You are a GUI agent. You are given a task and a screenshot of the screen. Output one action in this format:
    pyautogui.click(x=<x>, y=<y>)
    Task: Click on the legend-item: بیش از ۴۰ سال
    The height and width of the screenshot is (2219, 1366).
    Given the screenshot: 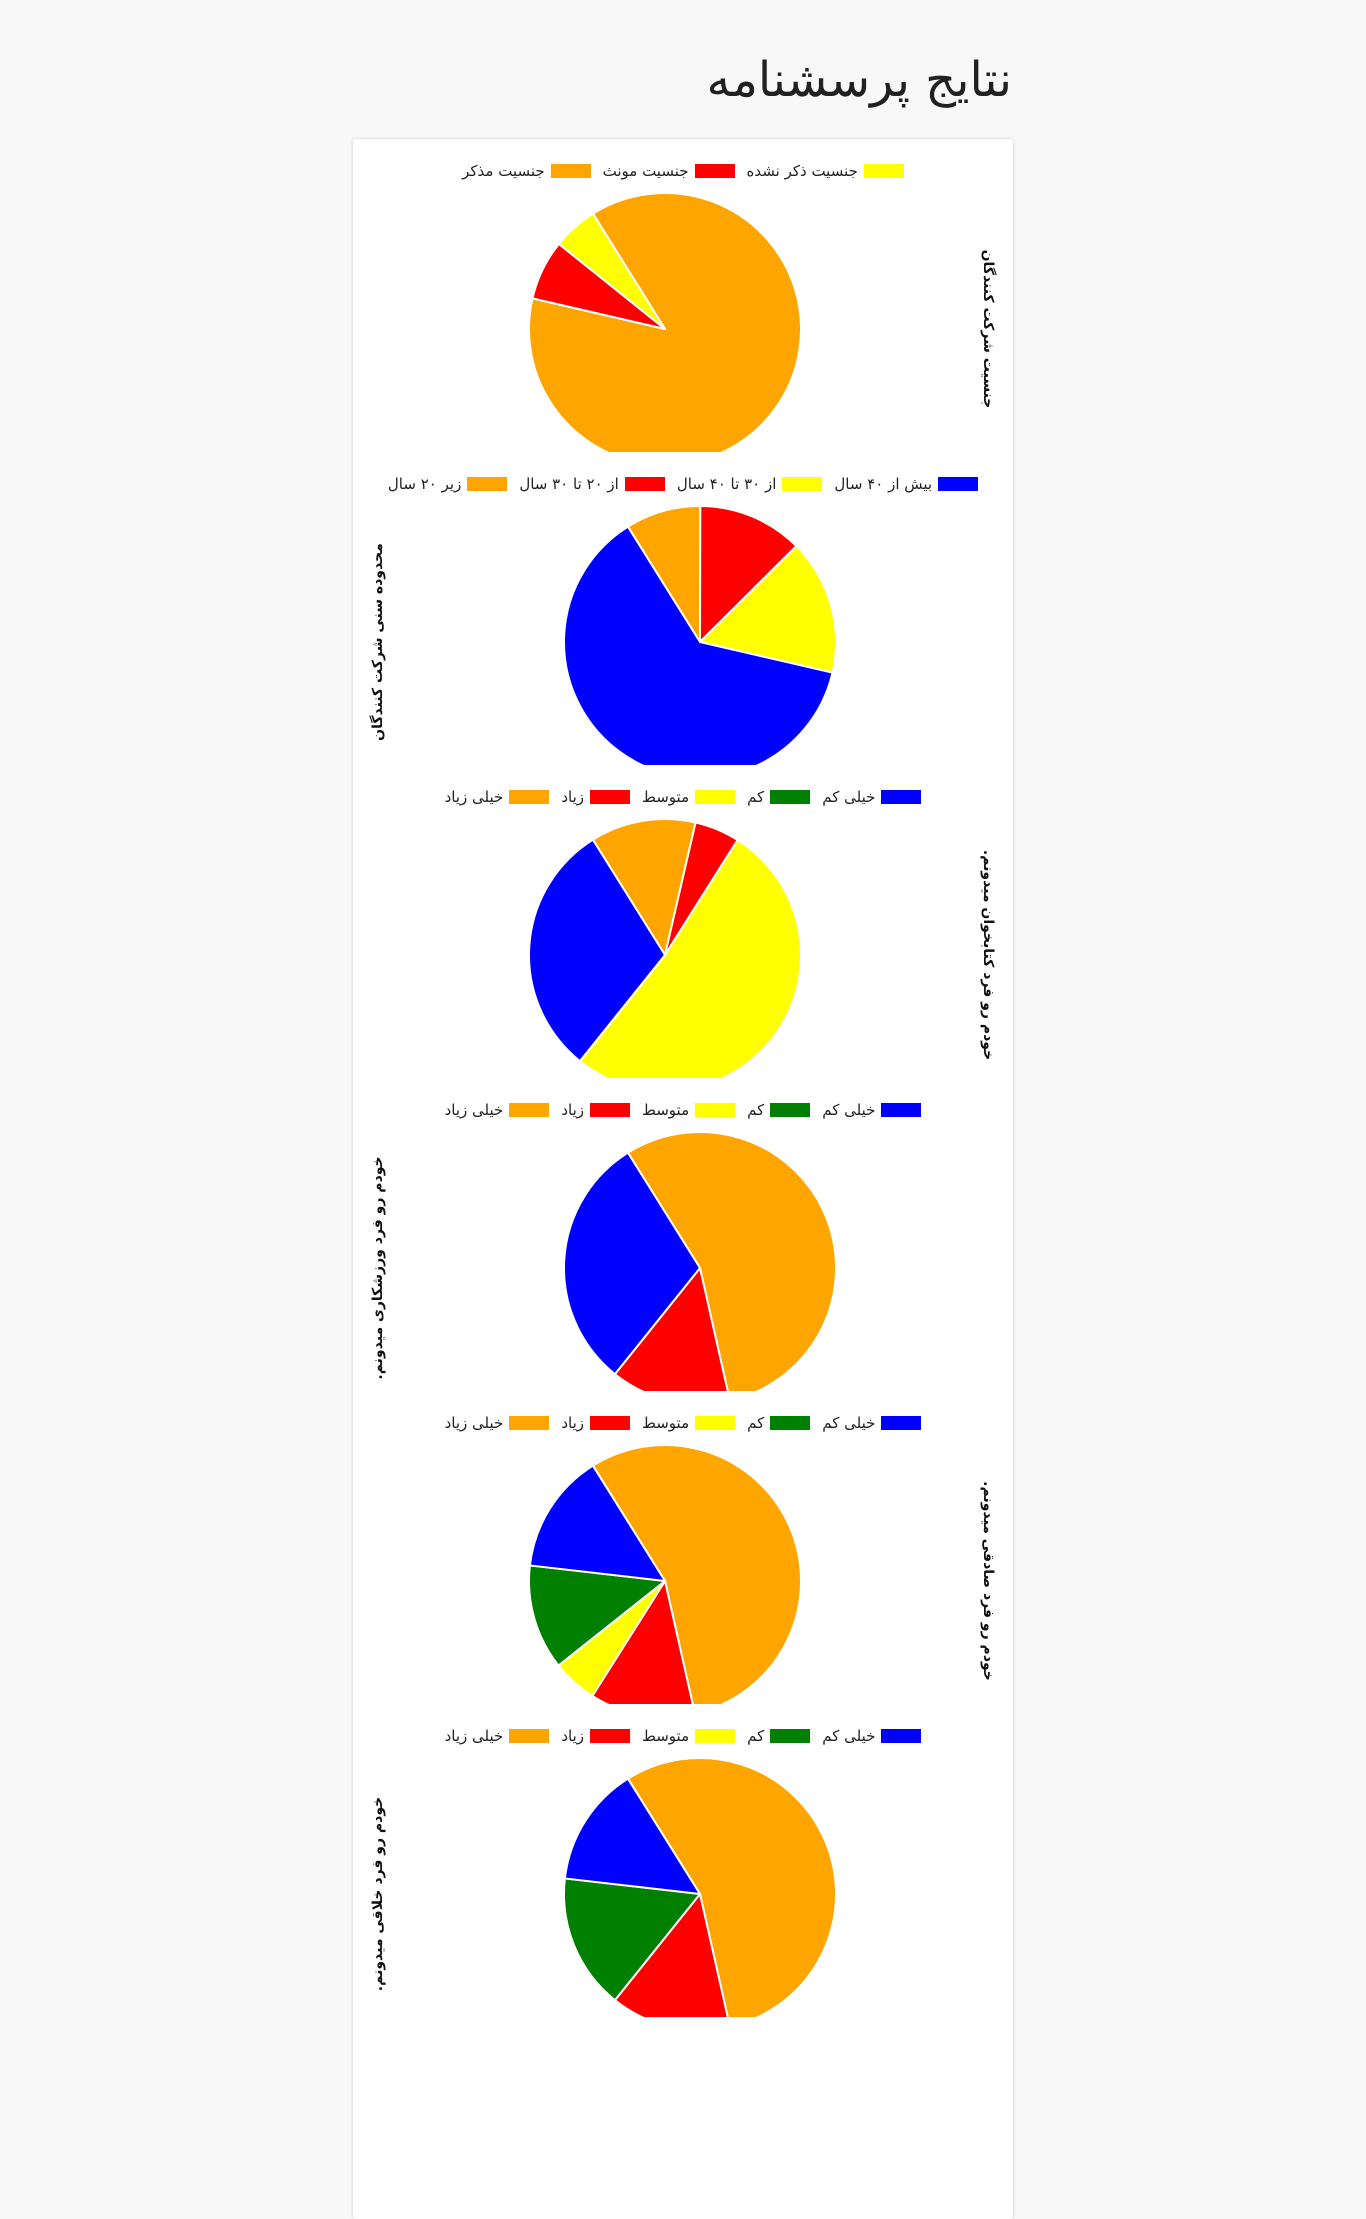 What is the action you would take?
    pyautogui.click(x=906, y=484)
    